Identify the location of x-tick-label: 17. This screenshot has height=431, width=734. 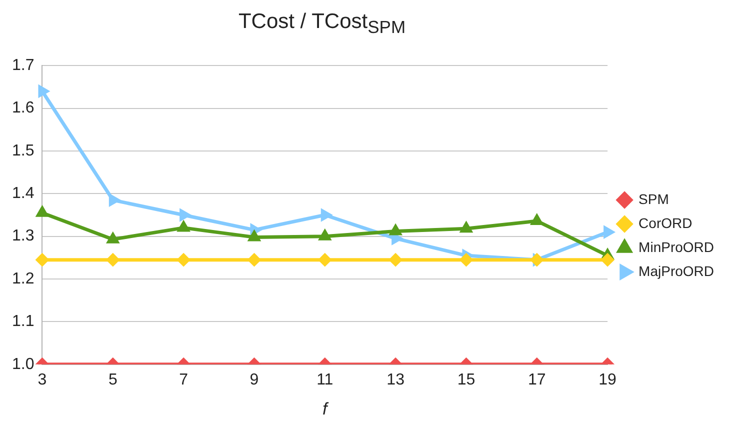
(537, 379).